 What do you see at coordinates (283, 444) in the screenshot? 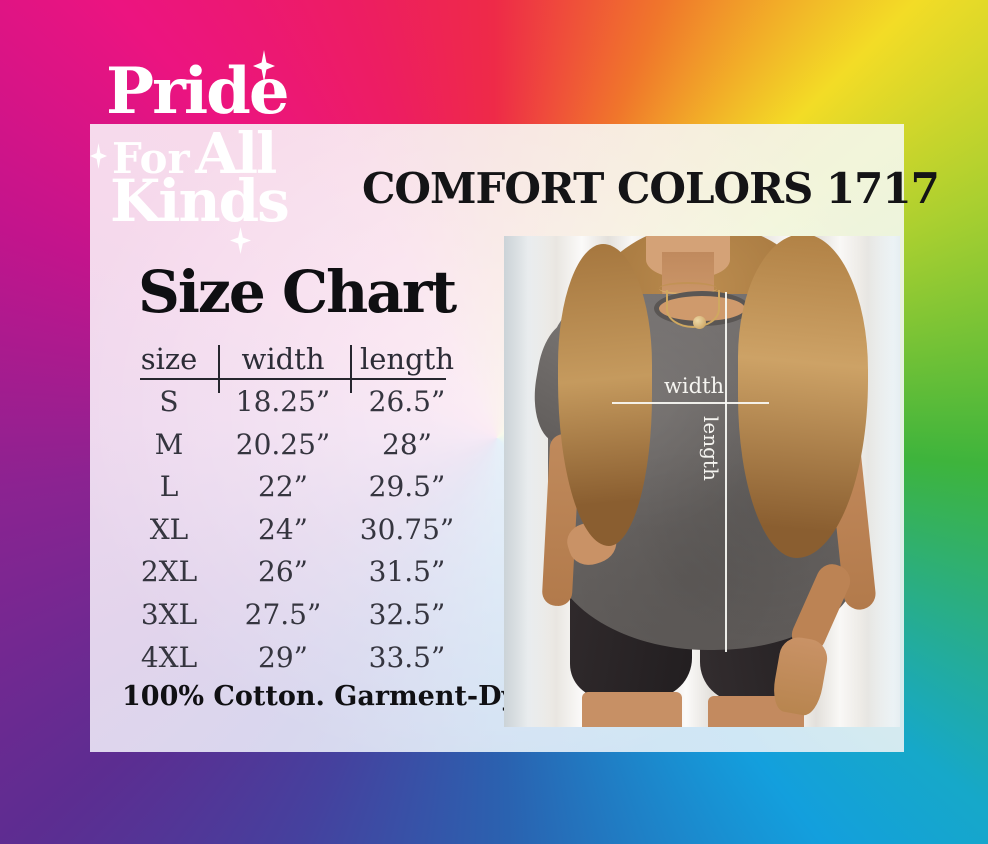
I see `width-cell: 20.25”` at bounding box center [283, 444].